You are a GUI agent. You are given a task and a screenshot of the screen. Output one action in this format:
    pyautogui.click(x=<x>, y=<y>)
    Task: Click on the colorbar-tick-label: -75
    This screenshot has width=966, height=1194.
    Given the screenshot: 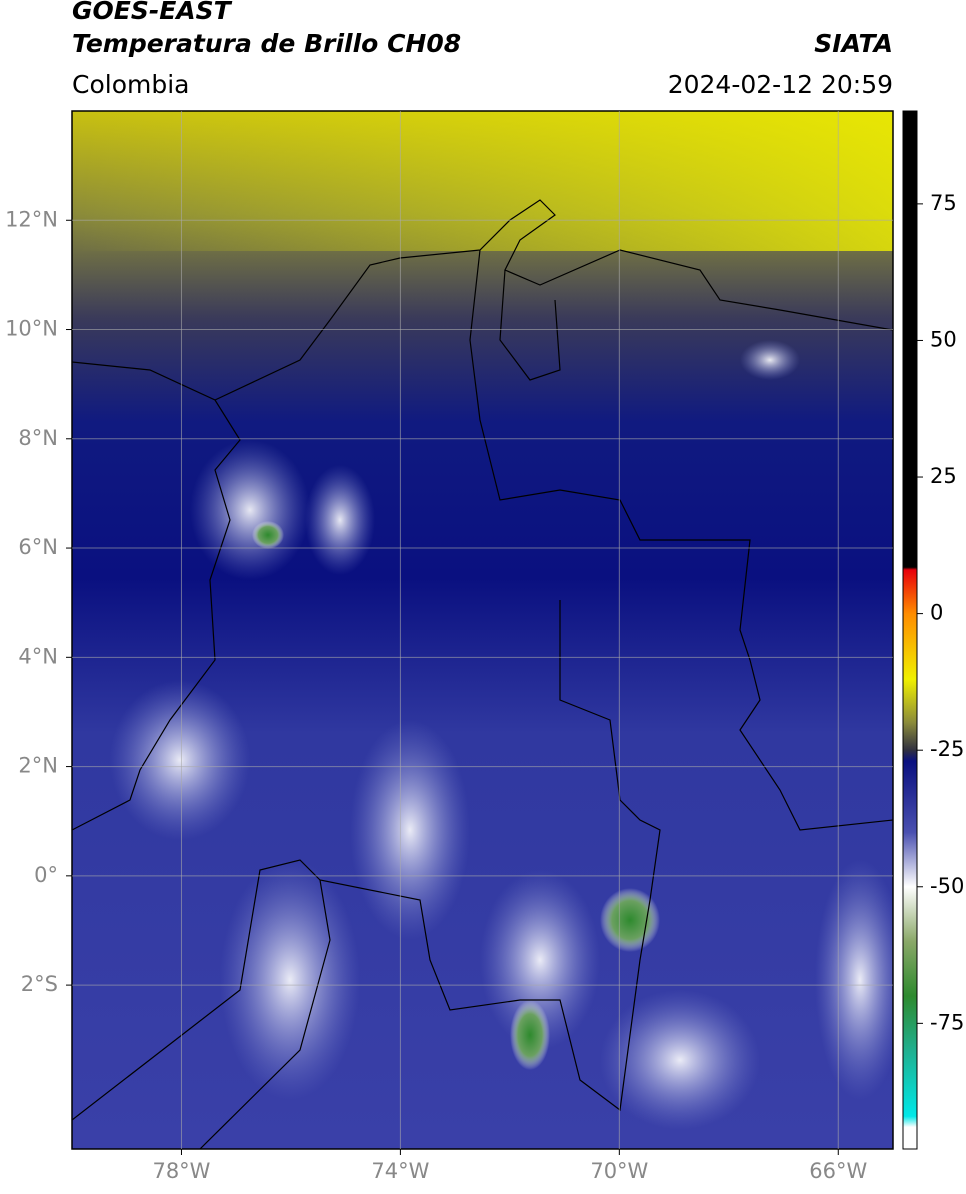 What is the action you would take?
    pyautogui.click(x=947, y=1022)
    